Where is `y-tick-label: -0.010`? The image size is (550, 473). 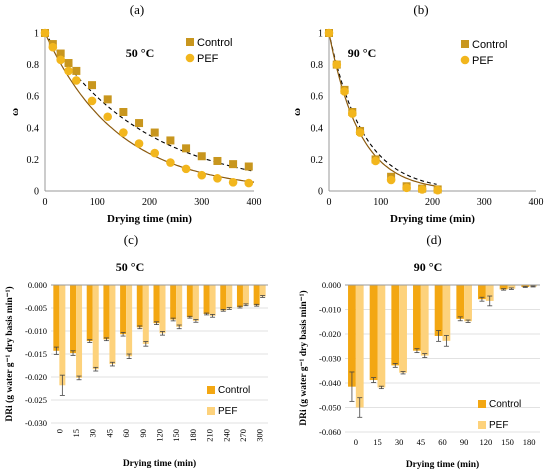
y-tick-label: -0.010 is located at coordinates (36, 331).